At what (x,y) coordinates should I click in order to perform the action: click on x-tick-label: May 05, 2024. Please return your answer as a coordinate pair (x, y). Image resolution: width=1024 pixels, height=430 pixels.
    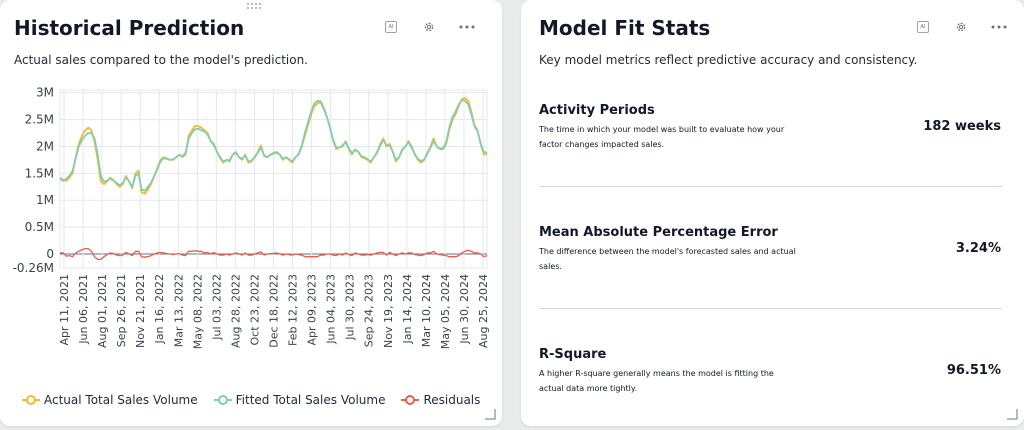
    Looking at the image, I should click on (445, 311).